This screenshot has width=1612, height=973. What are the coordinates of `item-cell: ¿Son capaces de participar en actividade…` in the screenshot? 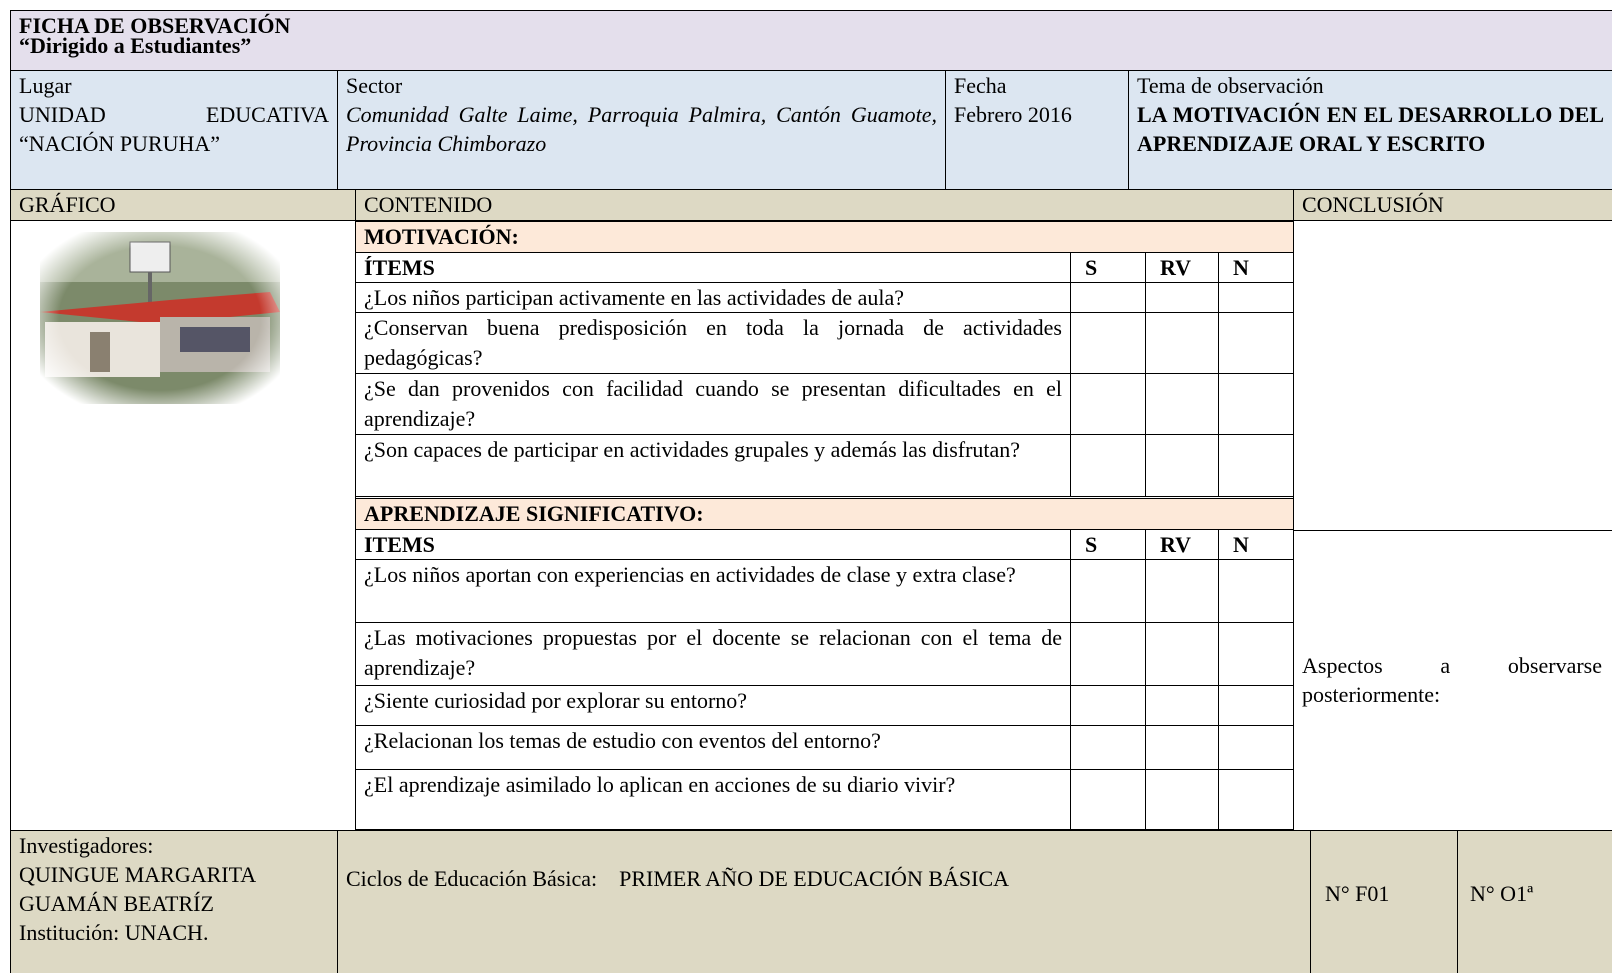 It's located at (713, 465).